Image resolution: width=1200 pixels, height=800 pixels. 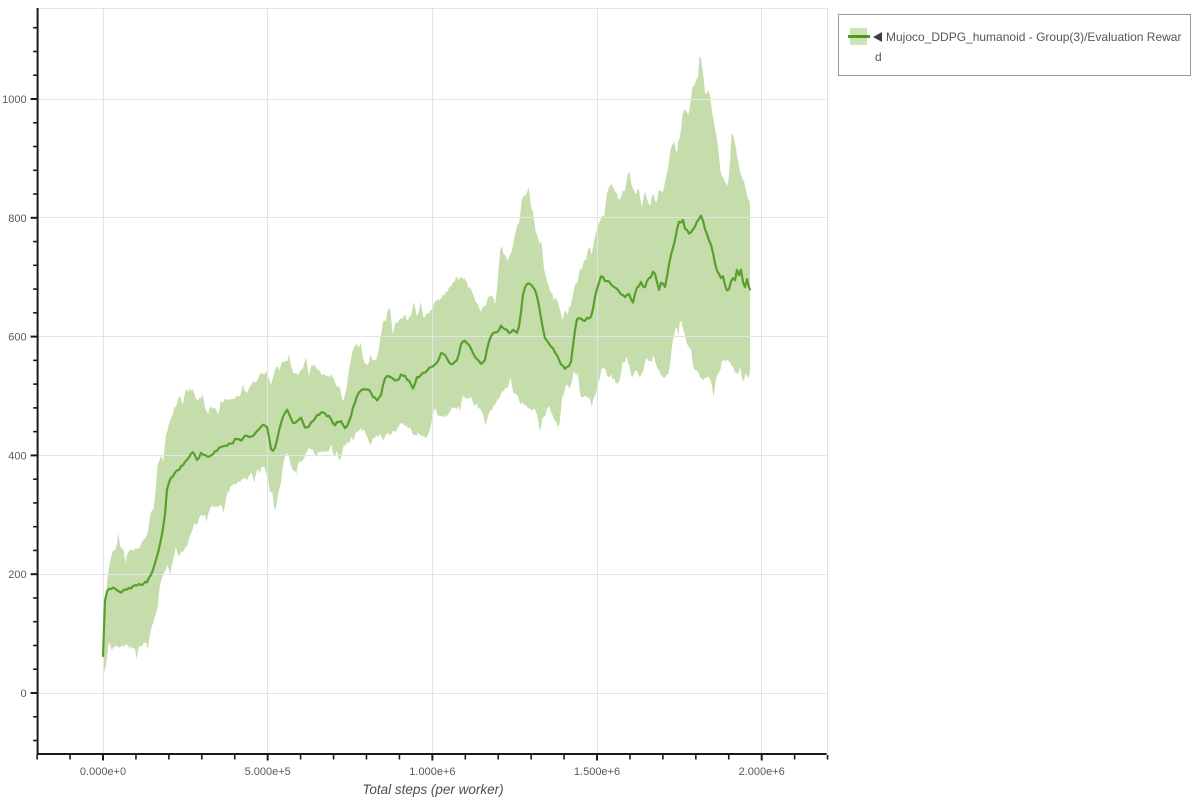 I want to click on svg-text: 400, so click(x=17, y=456).